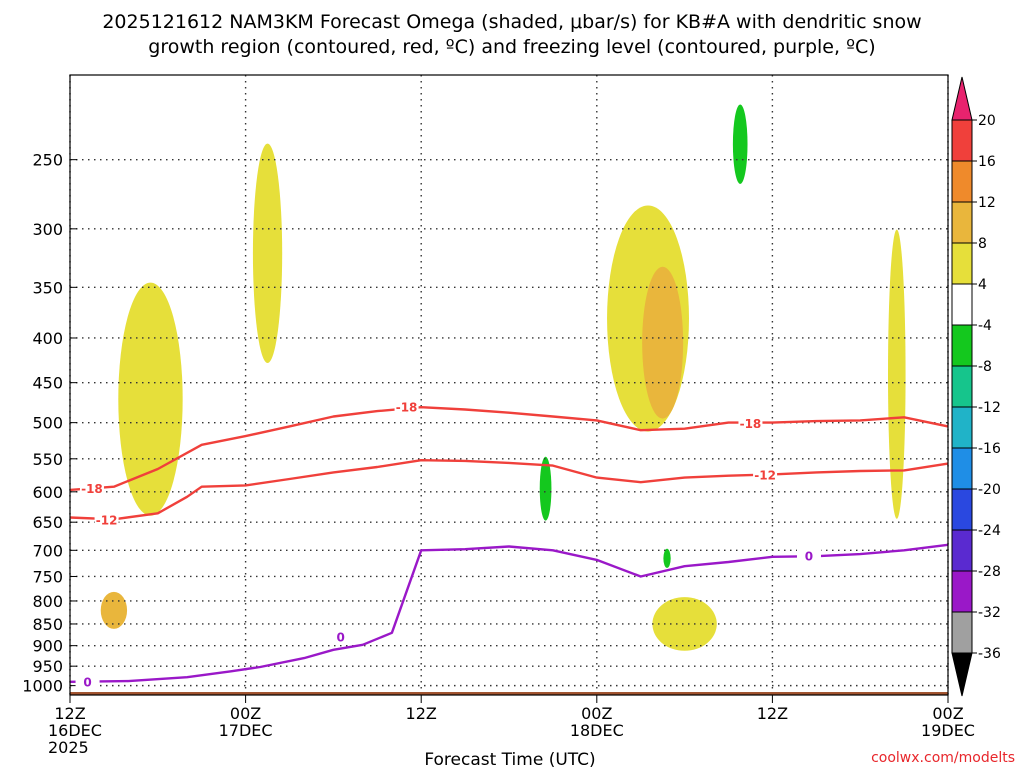 The image size is (1024, 768). I want to click on y-tick-label: 700, so click(47, 550).